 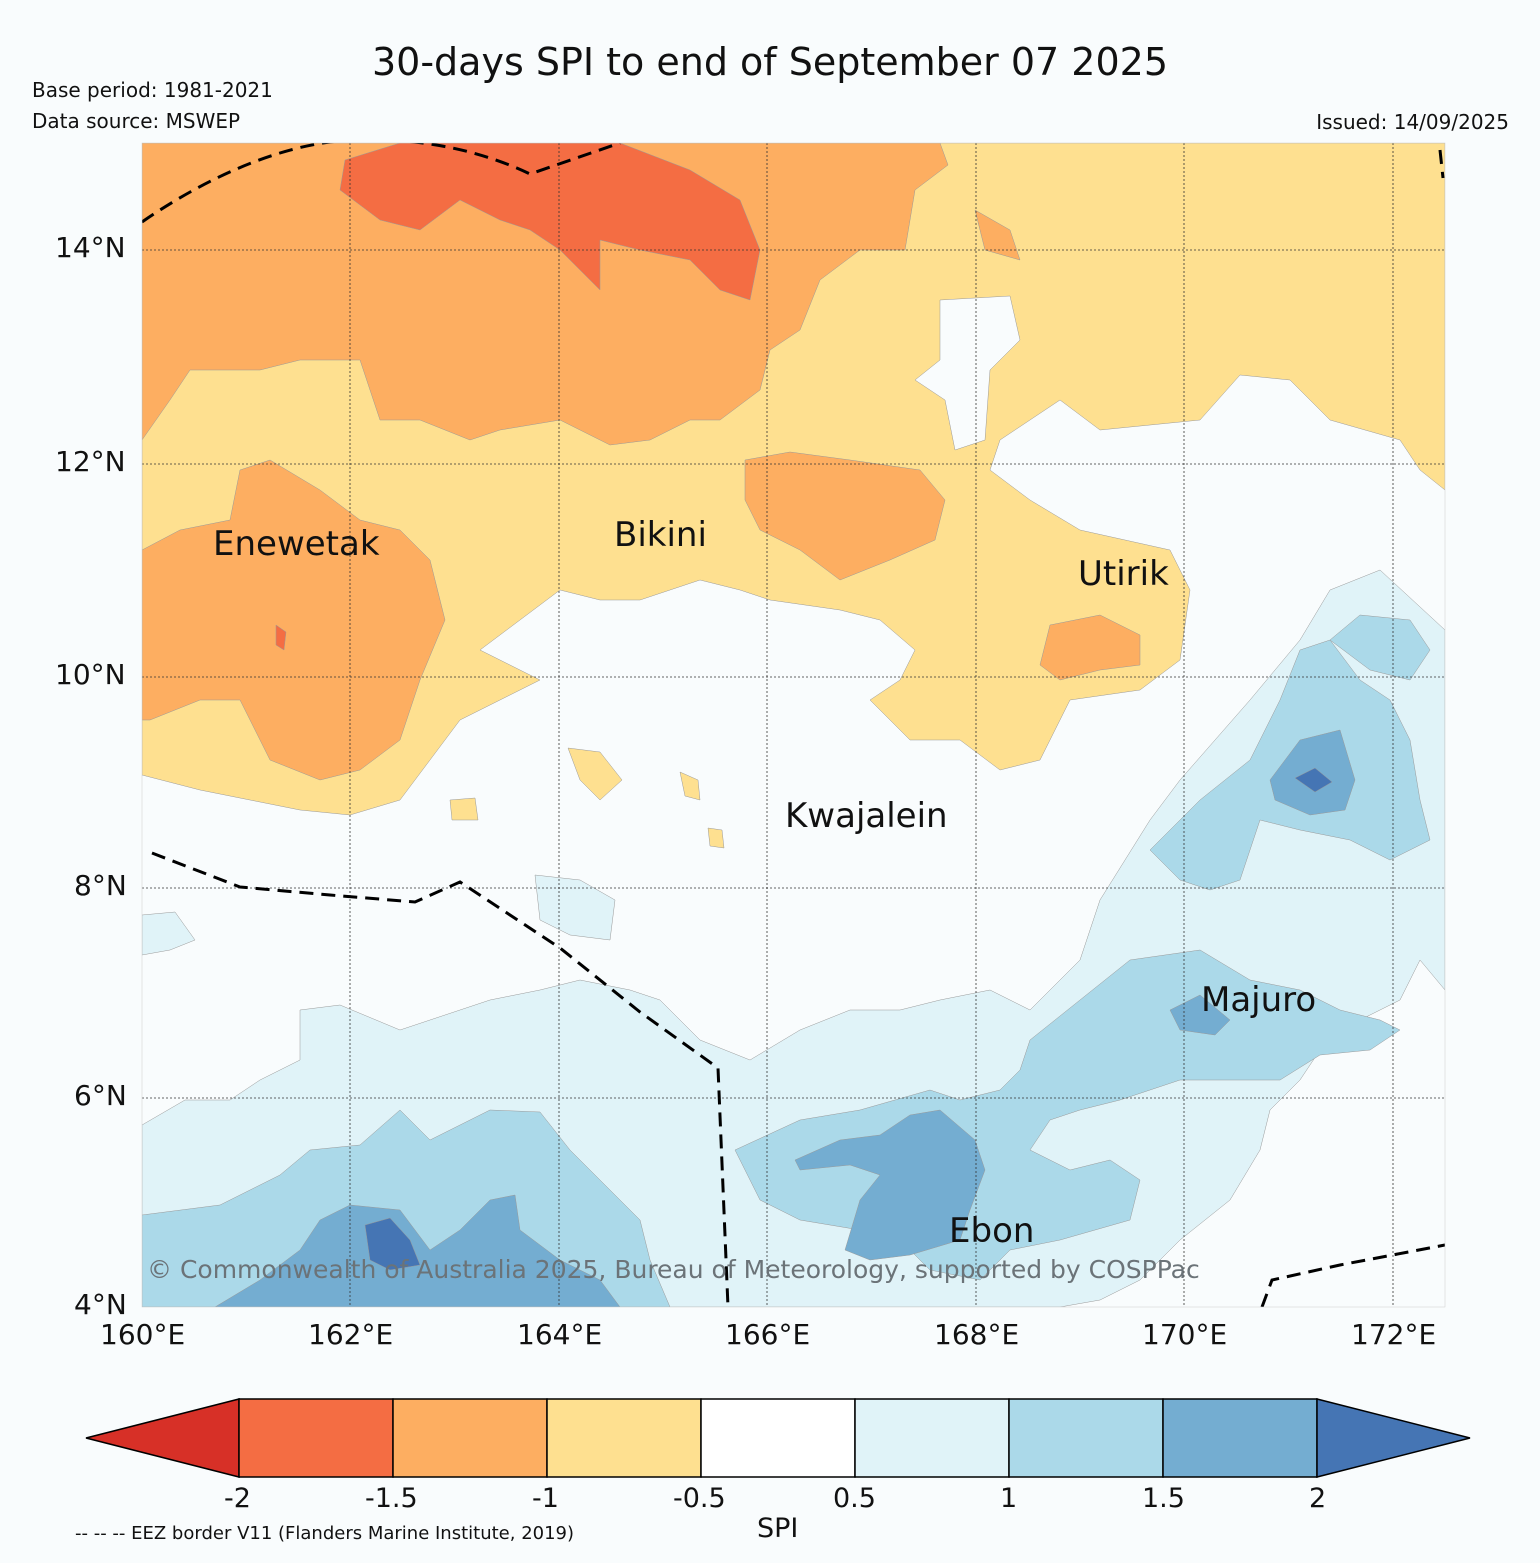 I want to click on lat-label-14: 14°N, so click(x=90, y=247).